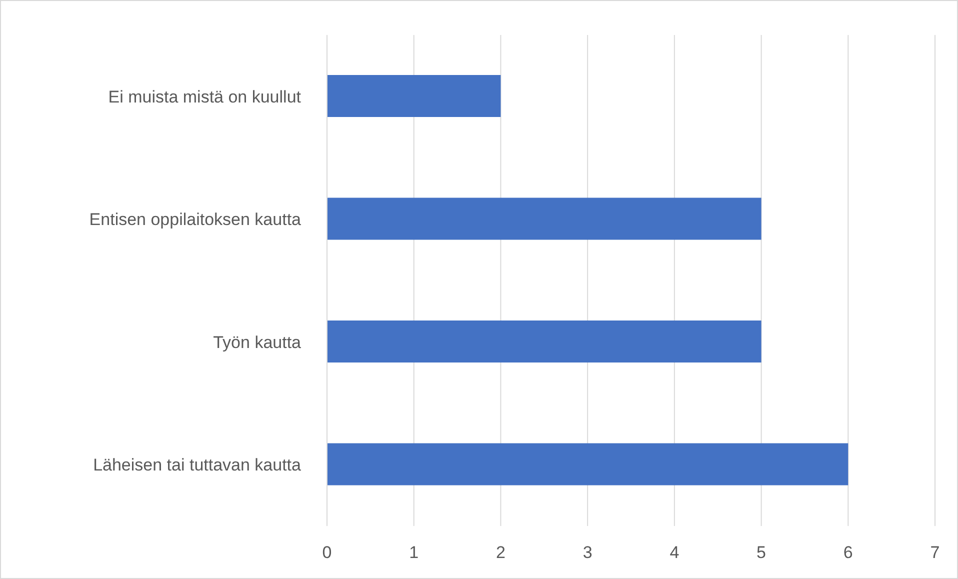 Image resolution: width=958 pixels, height=579 pixels. Describe the element at coordinates (257, 342) in the screenshot. I see `y-tick-label: Työn kautta` at that location.